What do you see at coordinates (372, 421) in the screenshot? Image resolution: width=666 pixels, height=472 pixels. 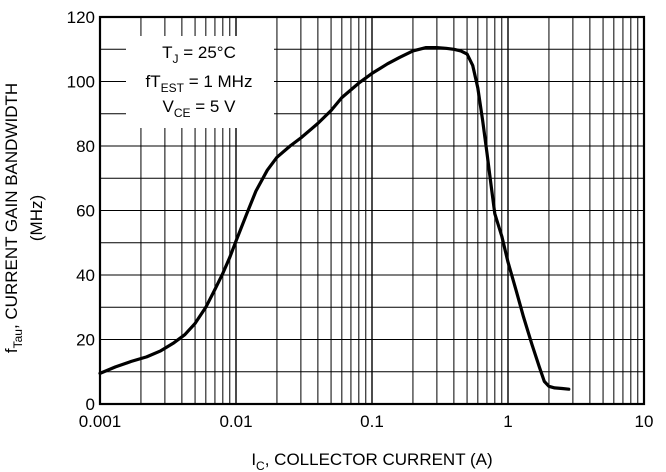 I see `x-tick-label: 0.1` at bounding box center [372, 421].